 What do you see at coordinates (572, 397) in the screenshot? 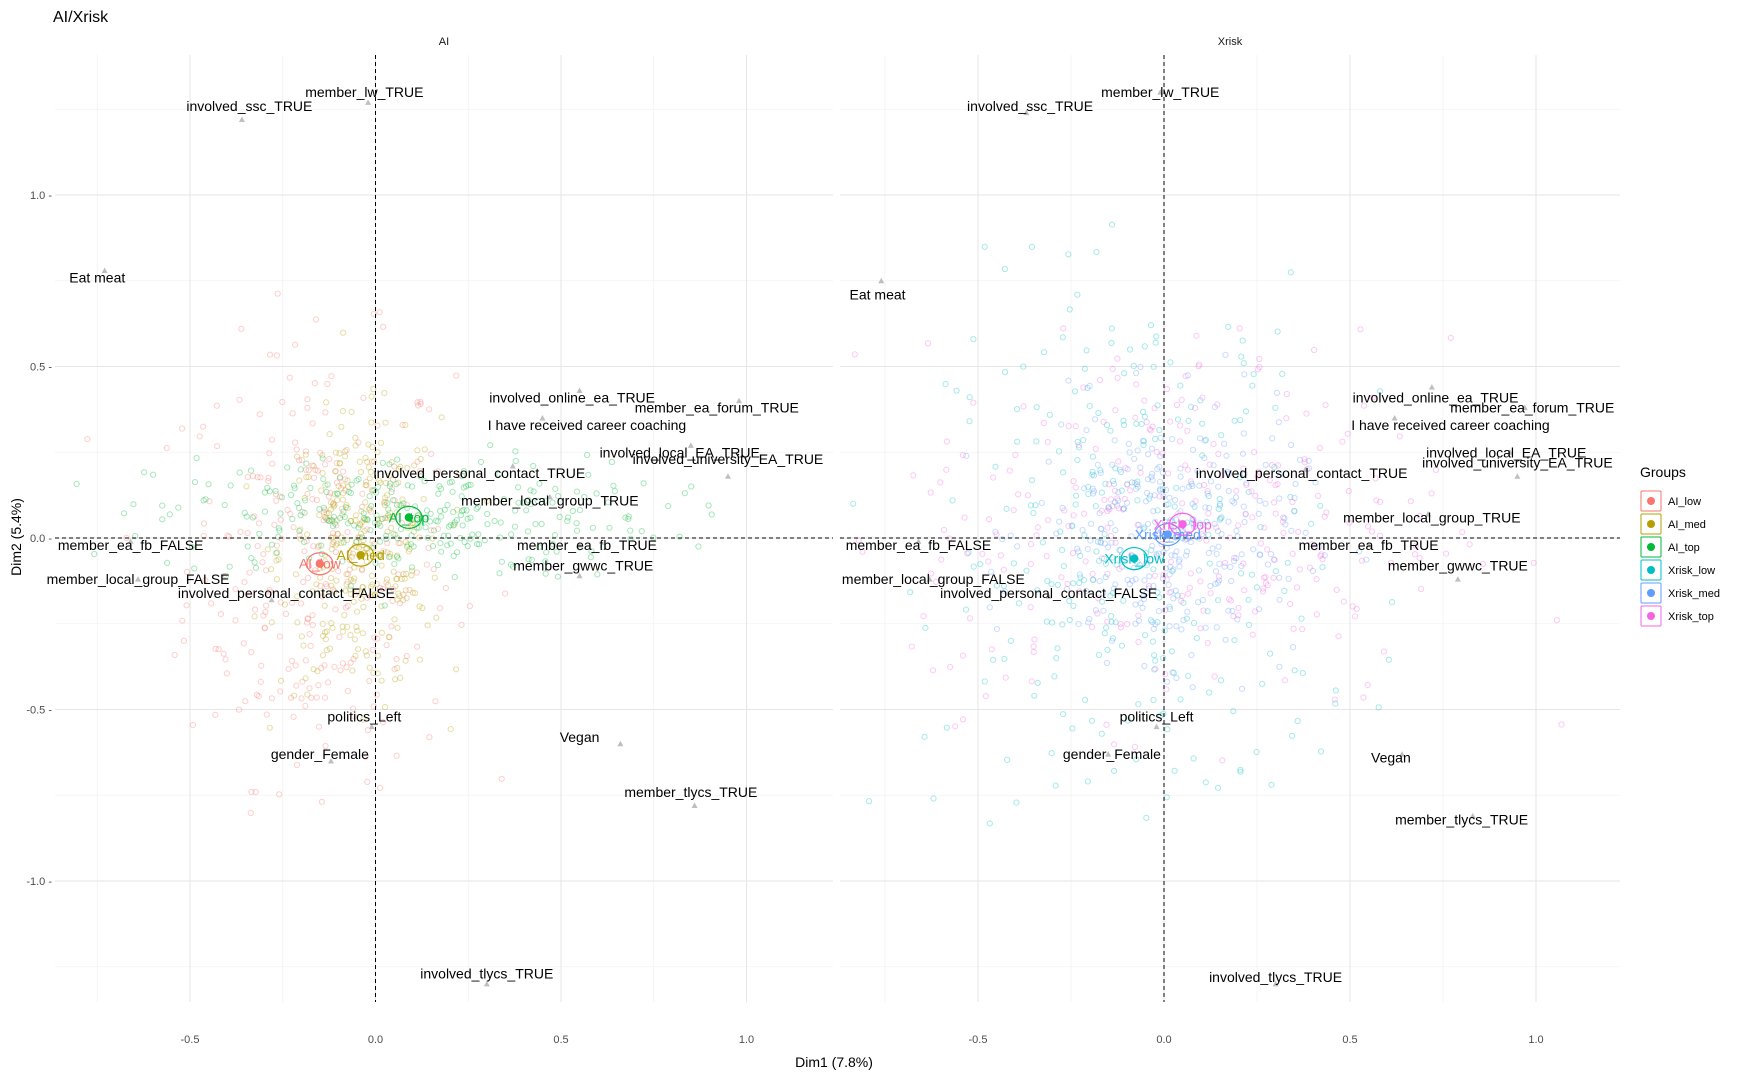
I see `variable-label: involved_online_ea_TRUE` at bounding box center [572, 397].